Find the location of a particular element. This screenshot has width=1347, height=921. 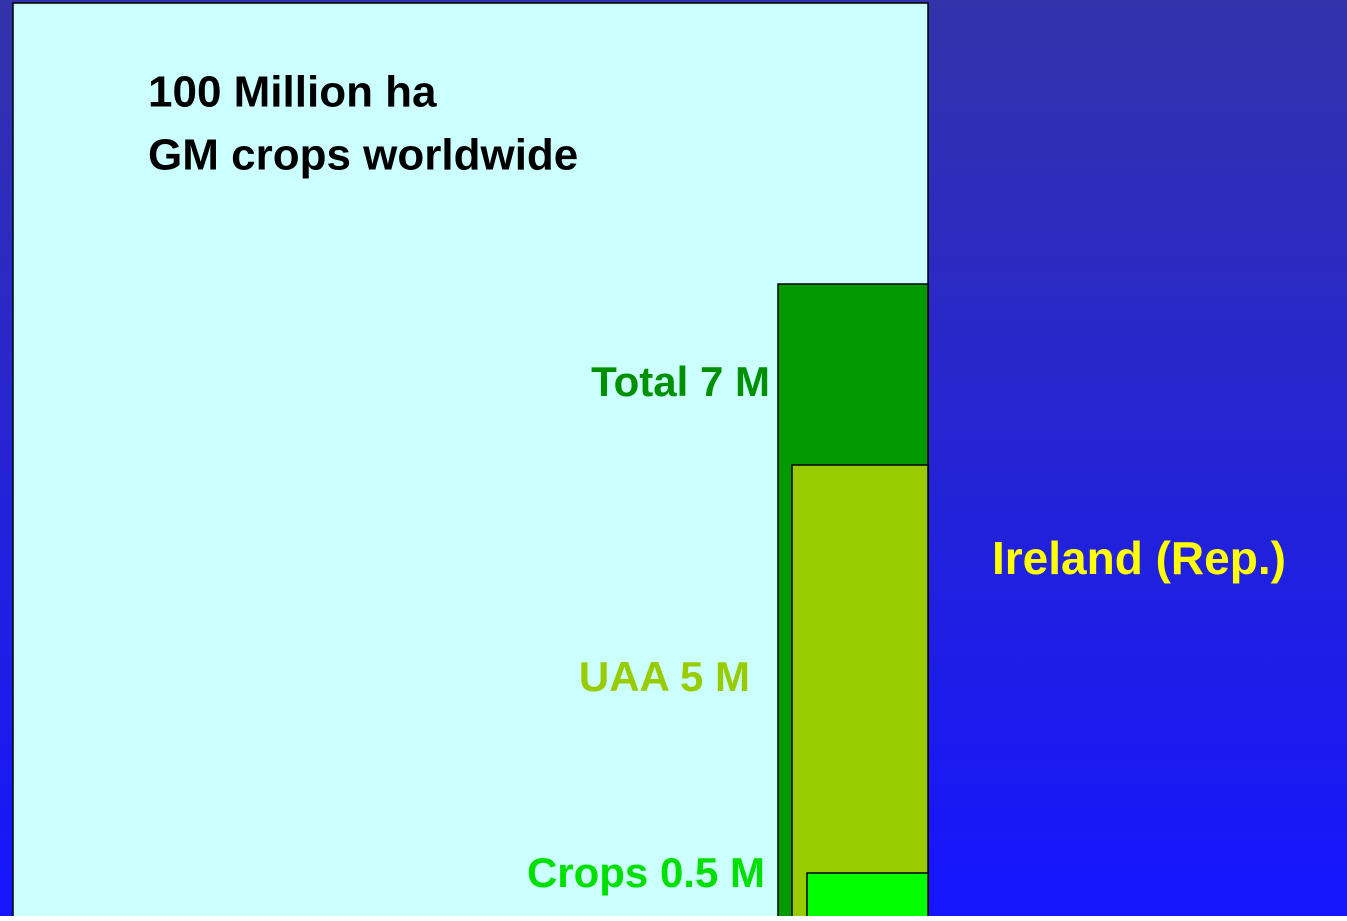

heading-line: GM crops worldwide is located at coordinates (363, 155).